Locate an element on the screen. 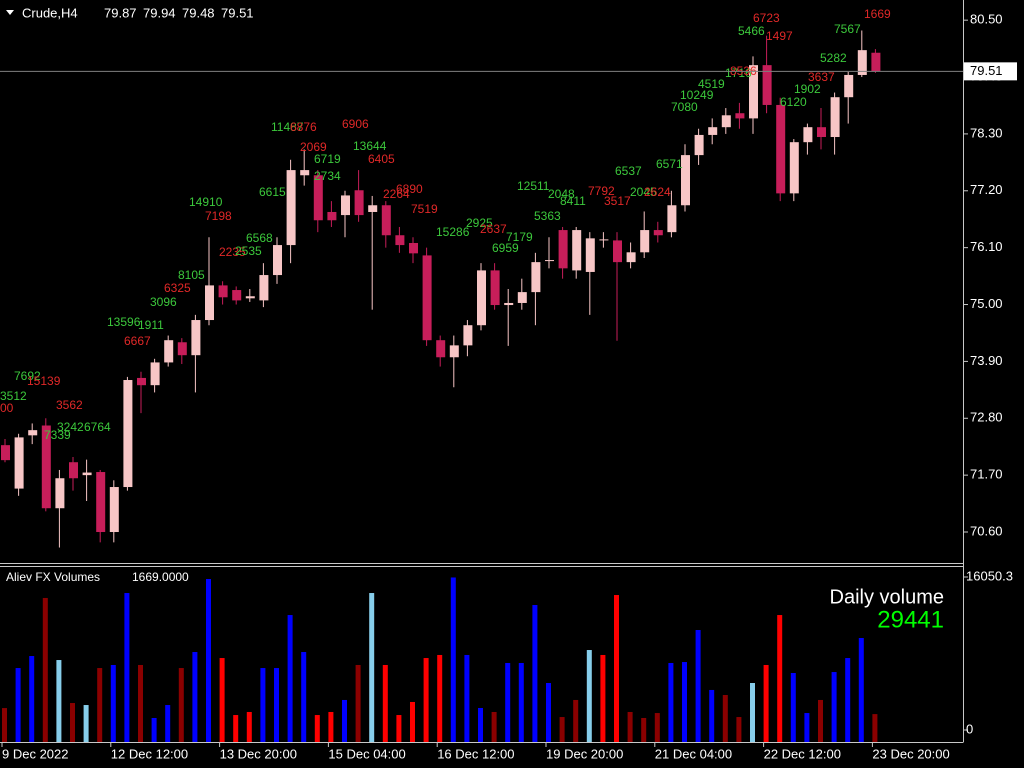  volume-annotation: 3562 is located at coordinates (69, 405).